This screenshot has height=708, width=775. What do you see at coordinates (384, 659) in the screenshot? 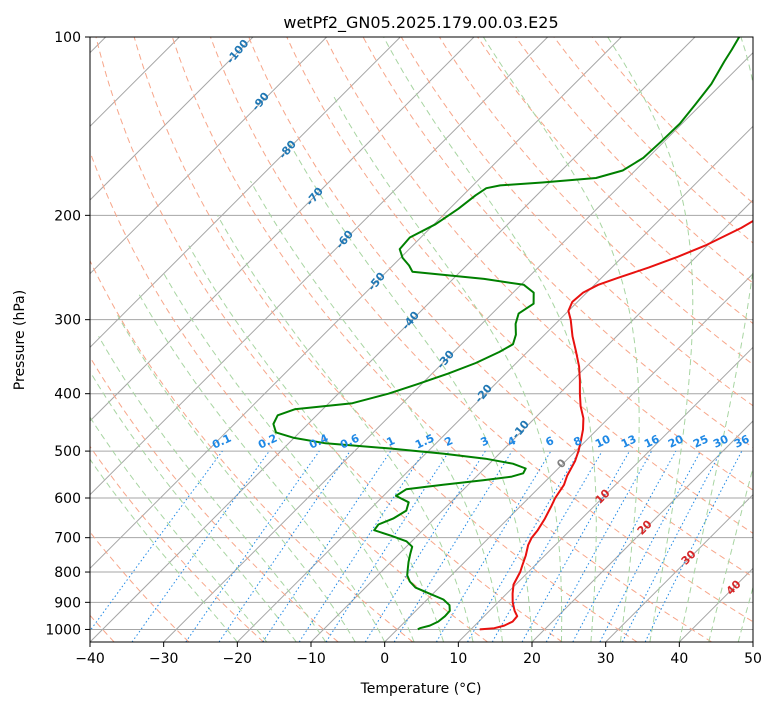
I see `x-tick-label: 0` at bounding box center [384, 659].